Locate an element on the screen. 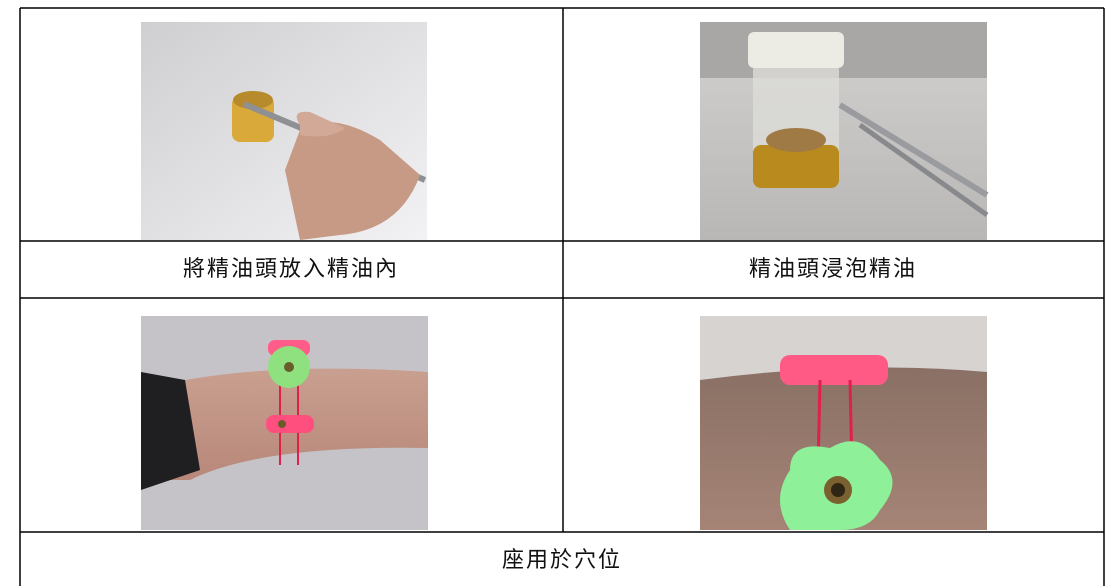  caption: 精油頭浸泡精油 is located at coordinates (833, 269).